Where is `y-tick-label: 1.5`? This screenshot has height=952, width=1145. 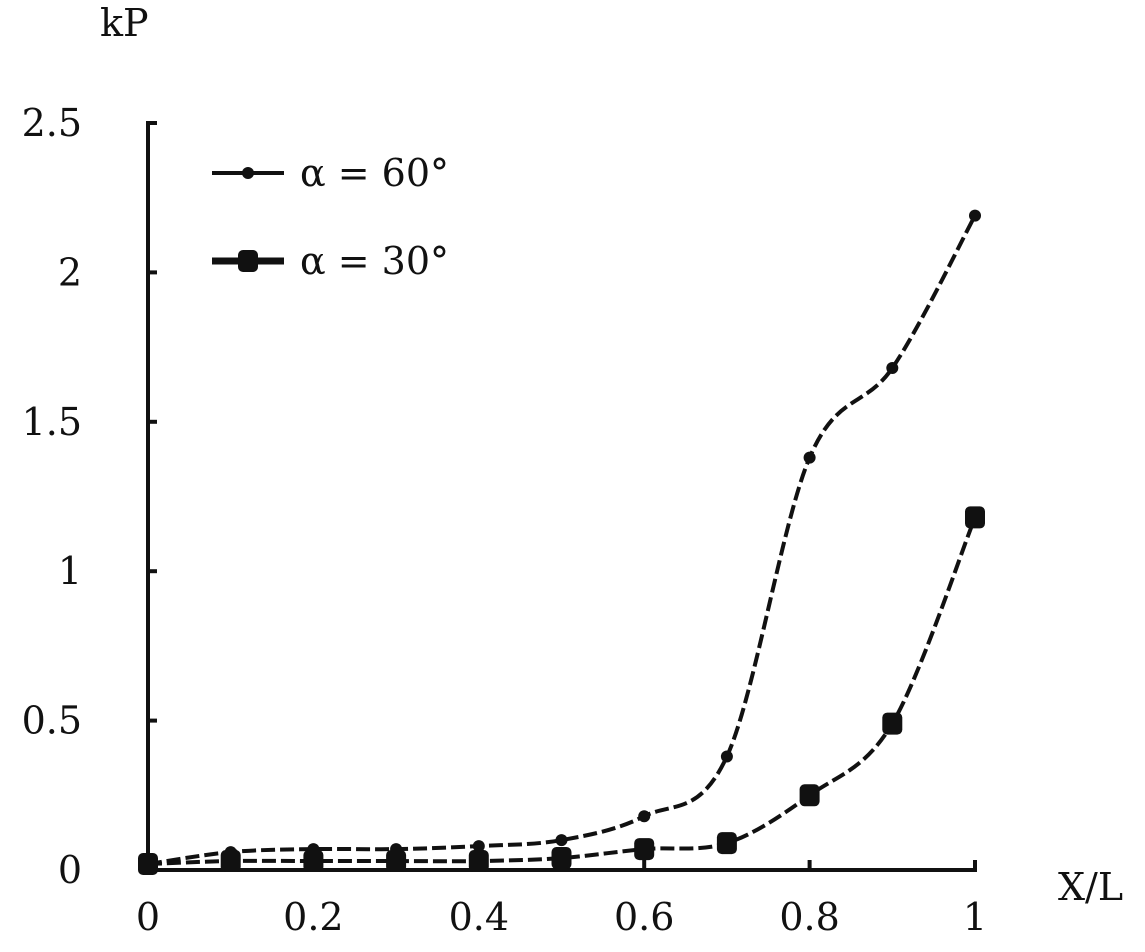
y-tick-label: 1.5 is located at coordinates (52, 422).